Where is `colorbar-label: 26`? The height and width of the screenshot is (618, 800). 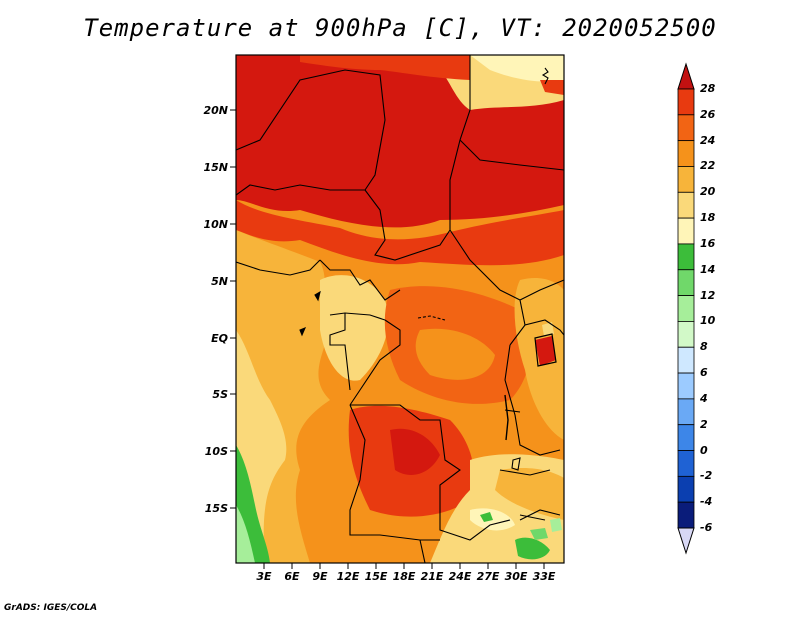
colorbar-label: 26 is located at coordinates (708, 114).